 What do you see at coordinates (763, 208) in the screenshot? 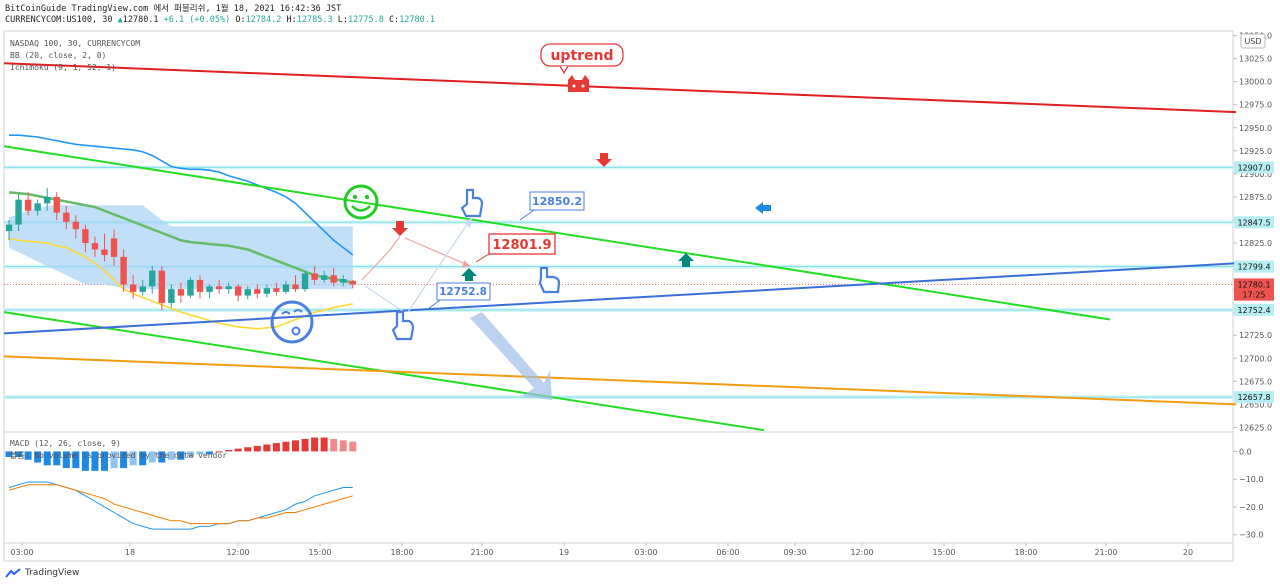
I see `arrow-left-icon` at bounding box center [763, 208].